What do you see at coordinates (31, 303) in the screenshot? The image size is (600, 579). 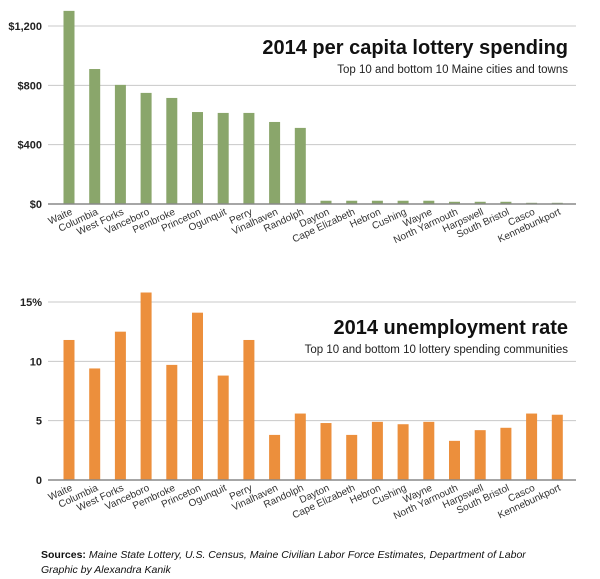 I see `unemployment-y-tick-label: 15%` at bounding box center [31, 303].